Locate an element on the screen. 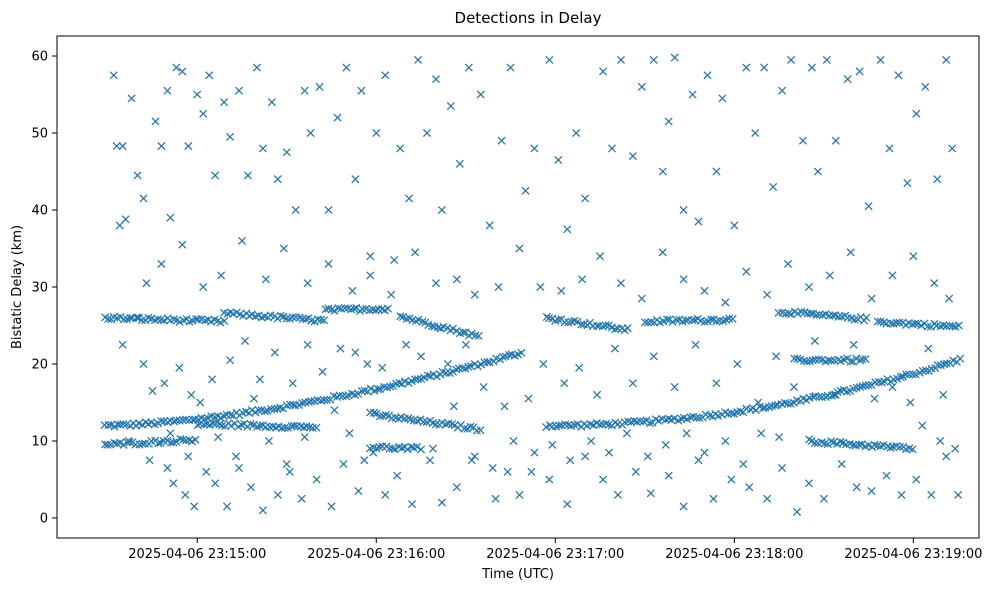 This screenshot has height=590, width=989. x-tick-label: 2025-04-06 23:17:00 is located at coordinates (555, 554).